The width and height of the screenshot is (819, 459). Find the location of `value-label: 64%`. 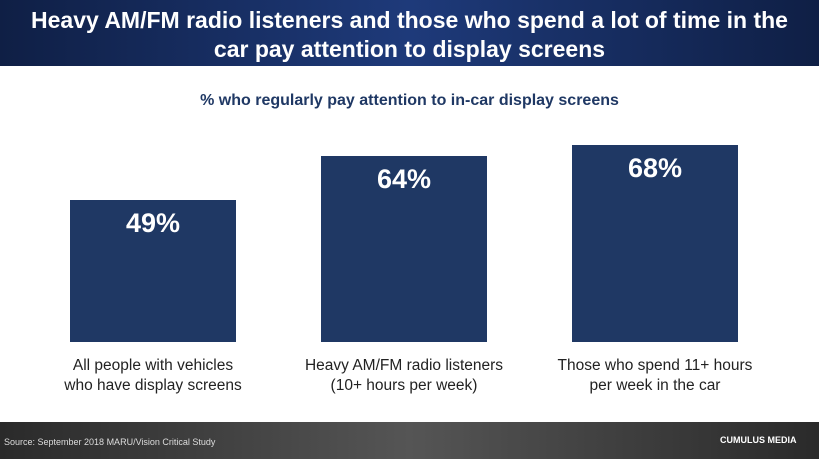

value-label: 64% is located at coordinates (404, 179).